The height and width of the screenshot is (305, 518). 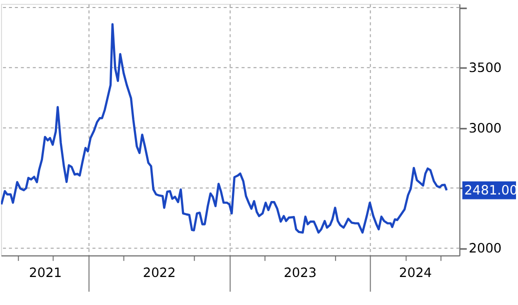 What do you see at coordinates (485, 249) in the screenshot?
I see `y-tick-label: 2000` at bounding box center [485, 249].